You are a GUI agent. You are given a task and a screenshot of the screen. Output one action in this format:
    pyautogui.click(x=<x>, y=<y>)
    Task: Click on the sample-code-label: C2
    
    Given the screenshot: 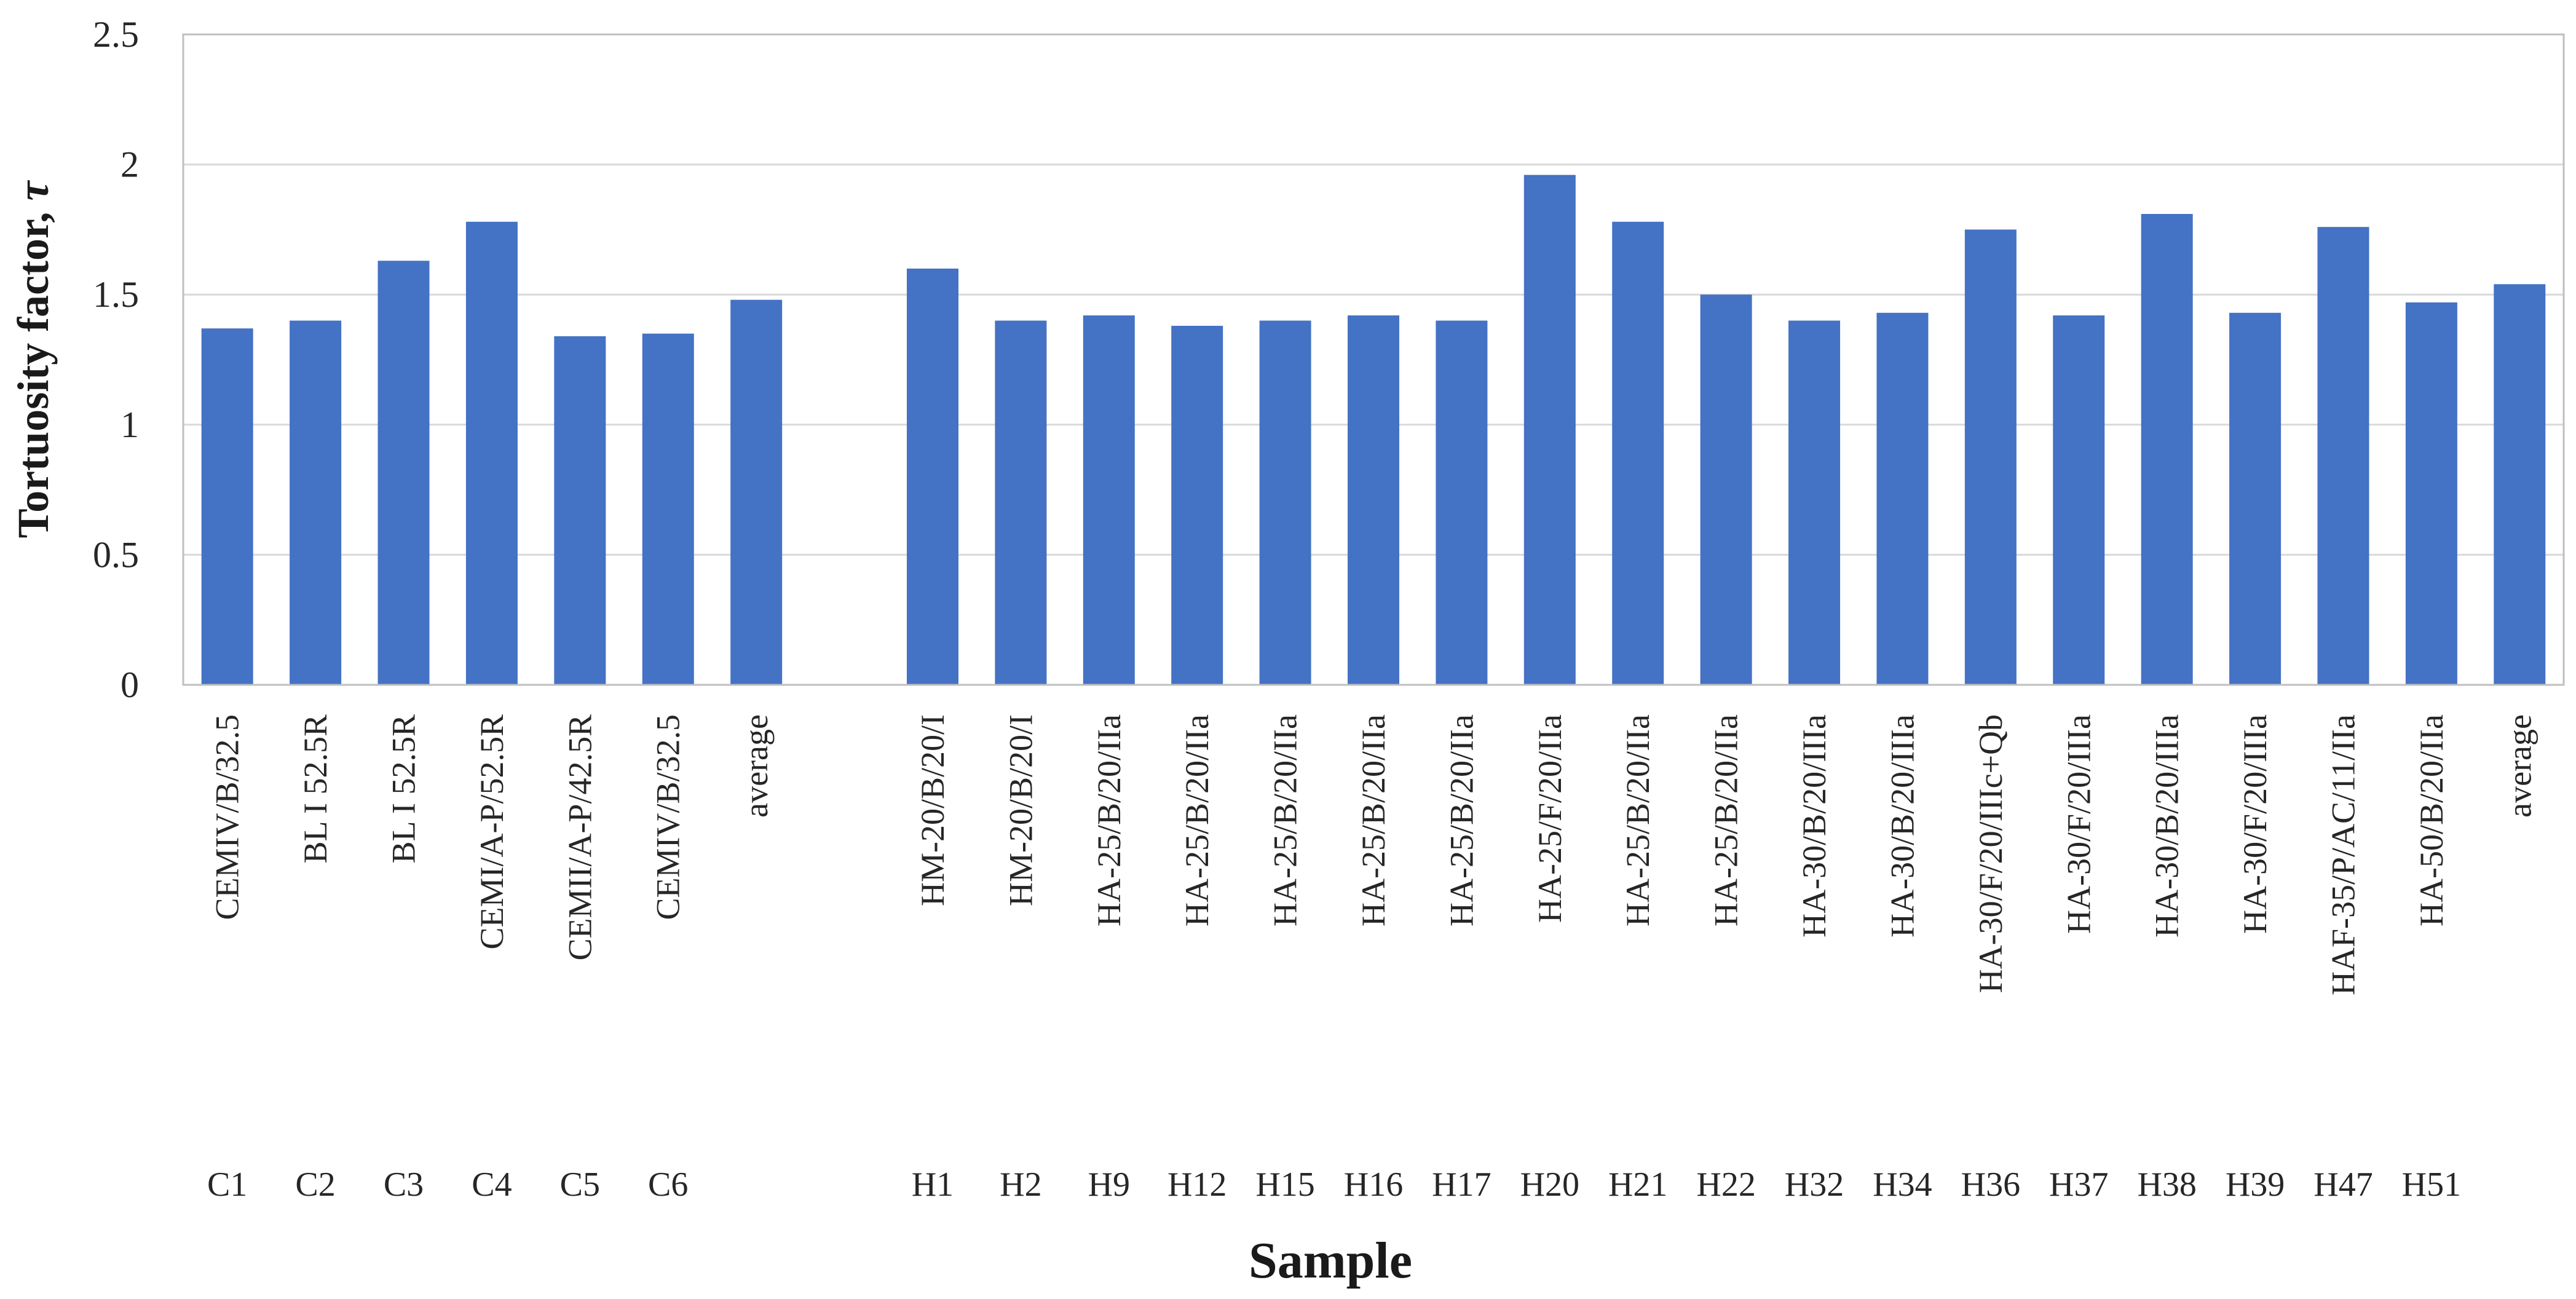 What is the action you would take?
    pyautogui.click(x=315, y=1185)
    